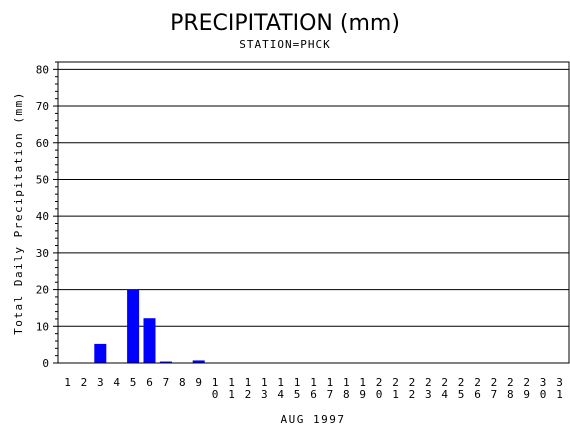 This screenshot has height=430, width=570. I want to click on y-tick-label: 0, so click(45, 363).